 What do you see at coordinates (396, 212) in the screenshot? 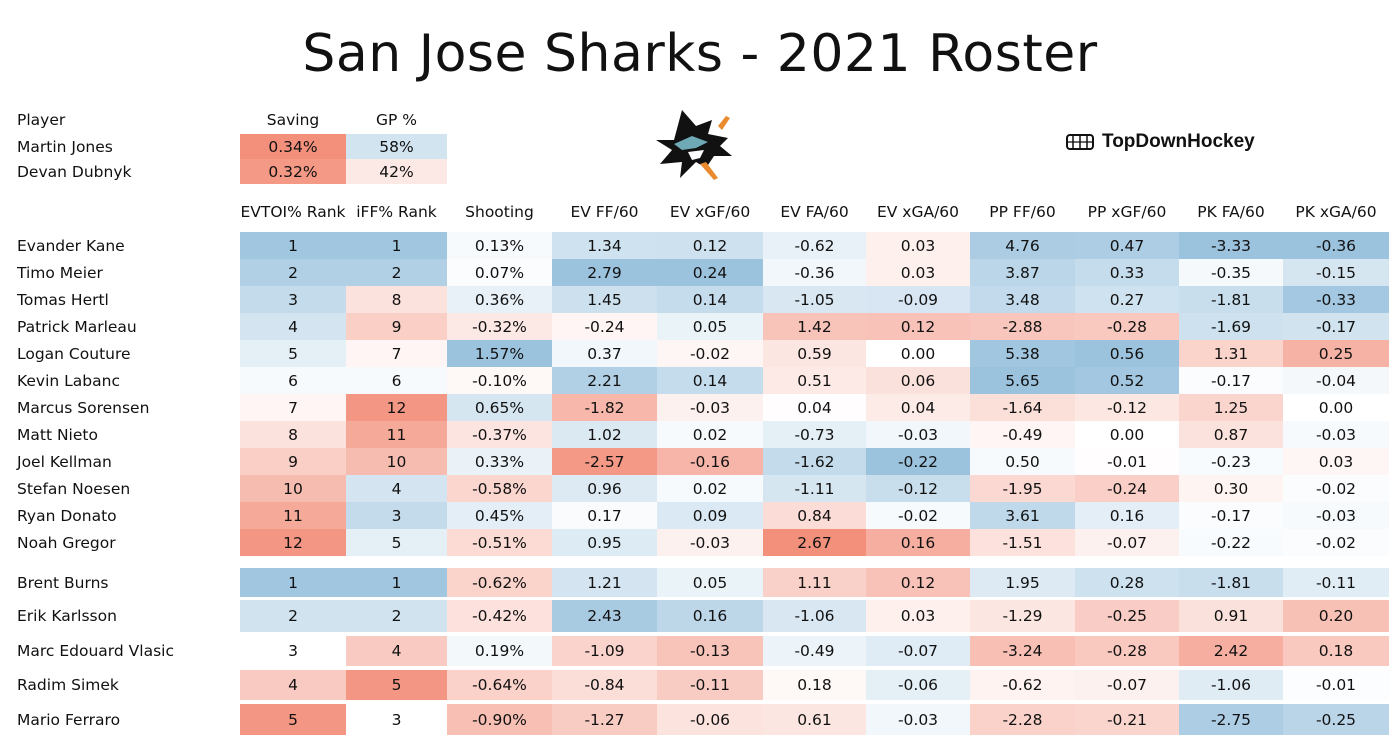
I see `column-header-1: iFF% Rank` at bounding box center [396, 212].